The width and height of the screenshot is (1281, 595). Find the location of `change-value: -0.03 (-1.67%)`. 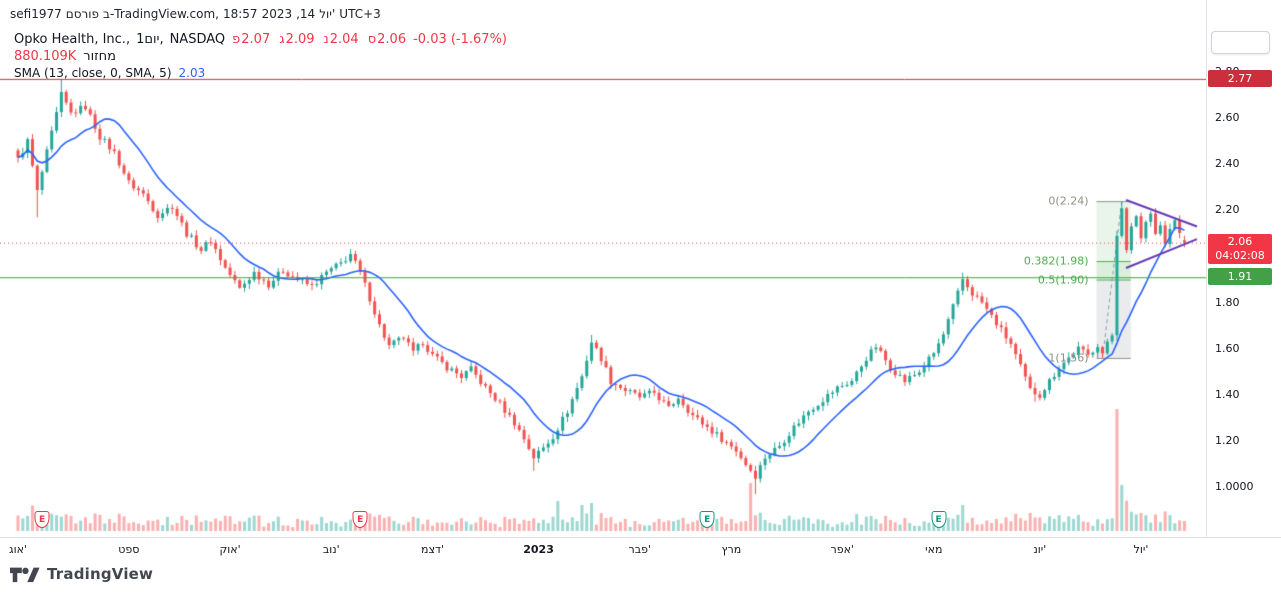

change-value: -0.03 (-1.67%) is located at coordinates (460, 39).